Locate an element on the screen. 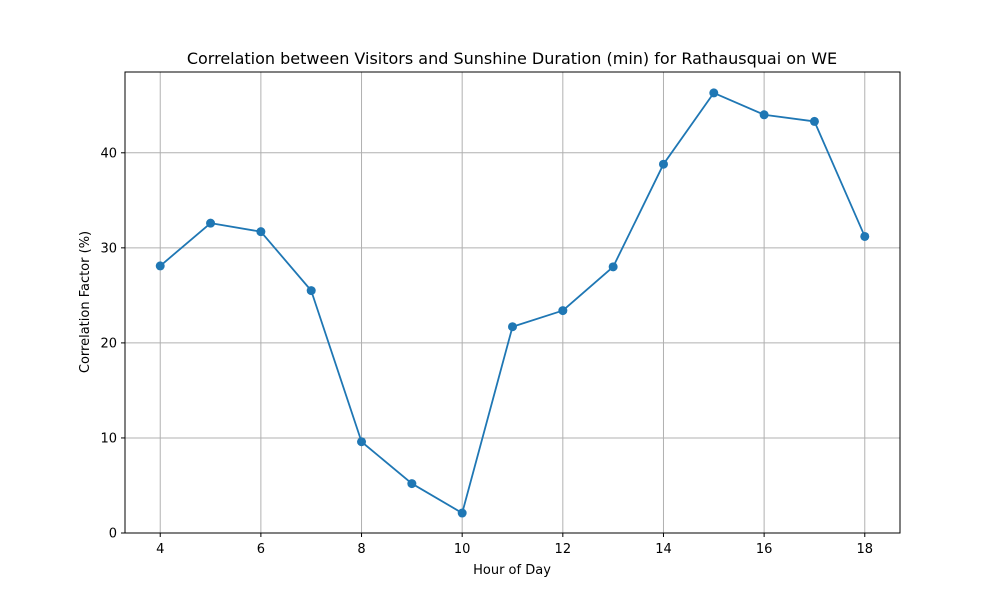 The image size is (1000, 600). x-tick-label: 16 is located at coordinates (764, 549).